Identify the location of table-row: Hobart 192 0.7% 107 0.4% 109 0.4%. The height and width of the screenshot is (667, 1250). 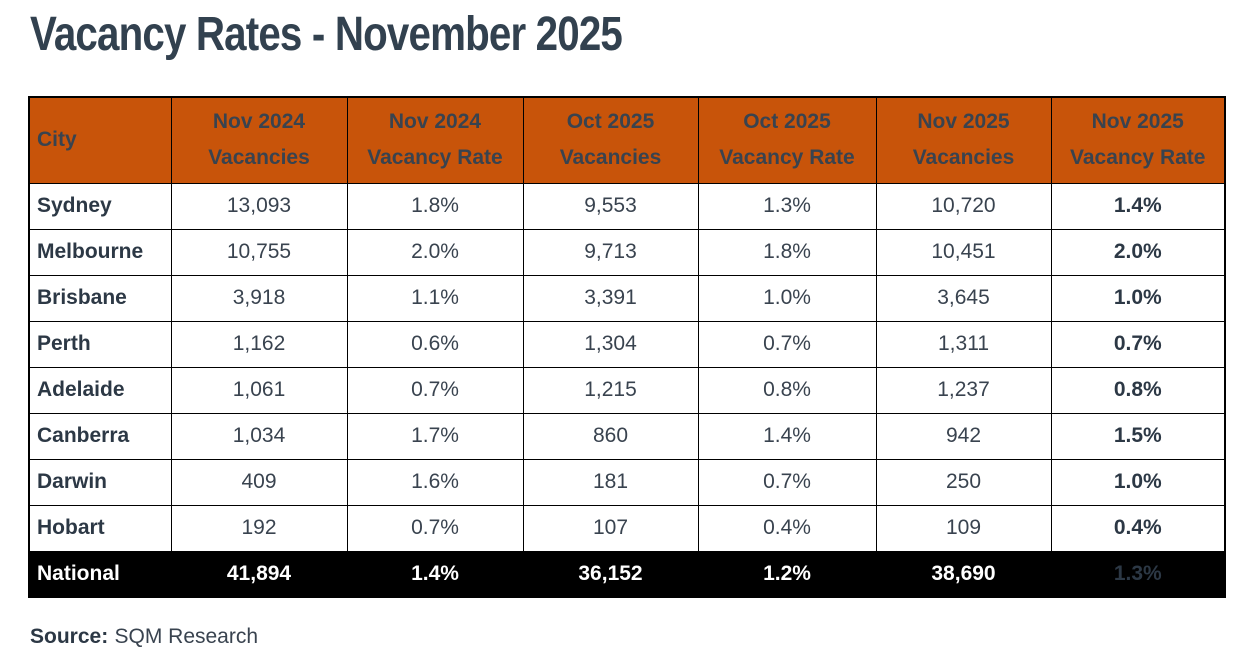
(627, 528).